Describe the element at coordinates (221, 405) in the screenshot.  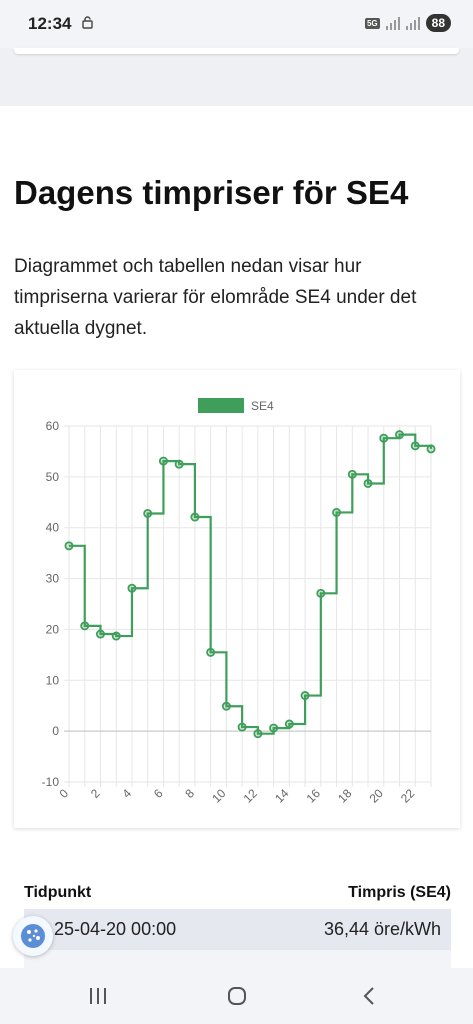
I see `legend-swatch` at that location.